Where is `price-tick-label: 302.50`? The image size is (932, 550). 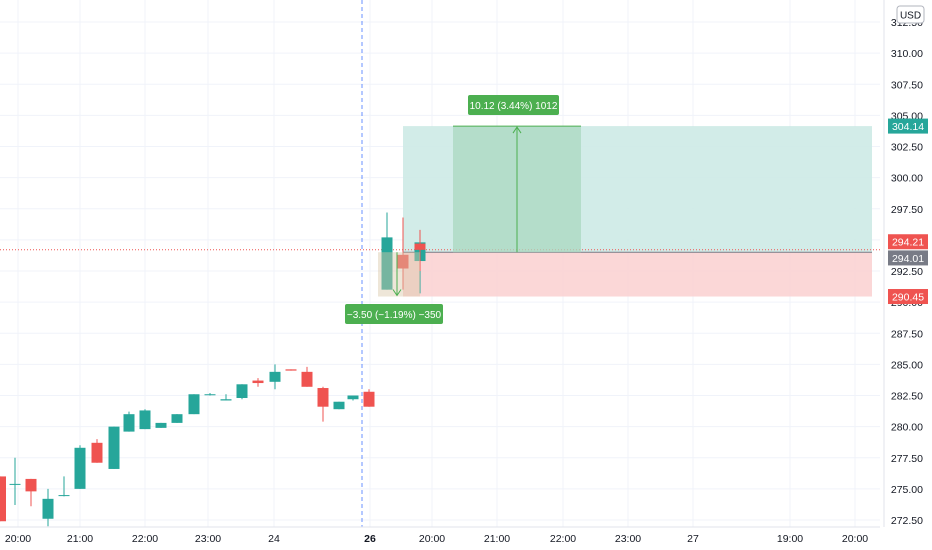
price-tick-label: 302.50 is located at coordinates (907, 148).